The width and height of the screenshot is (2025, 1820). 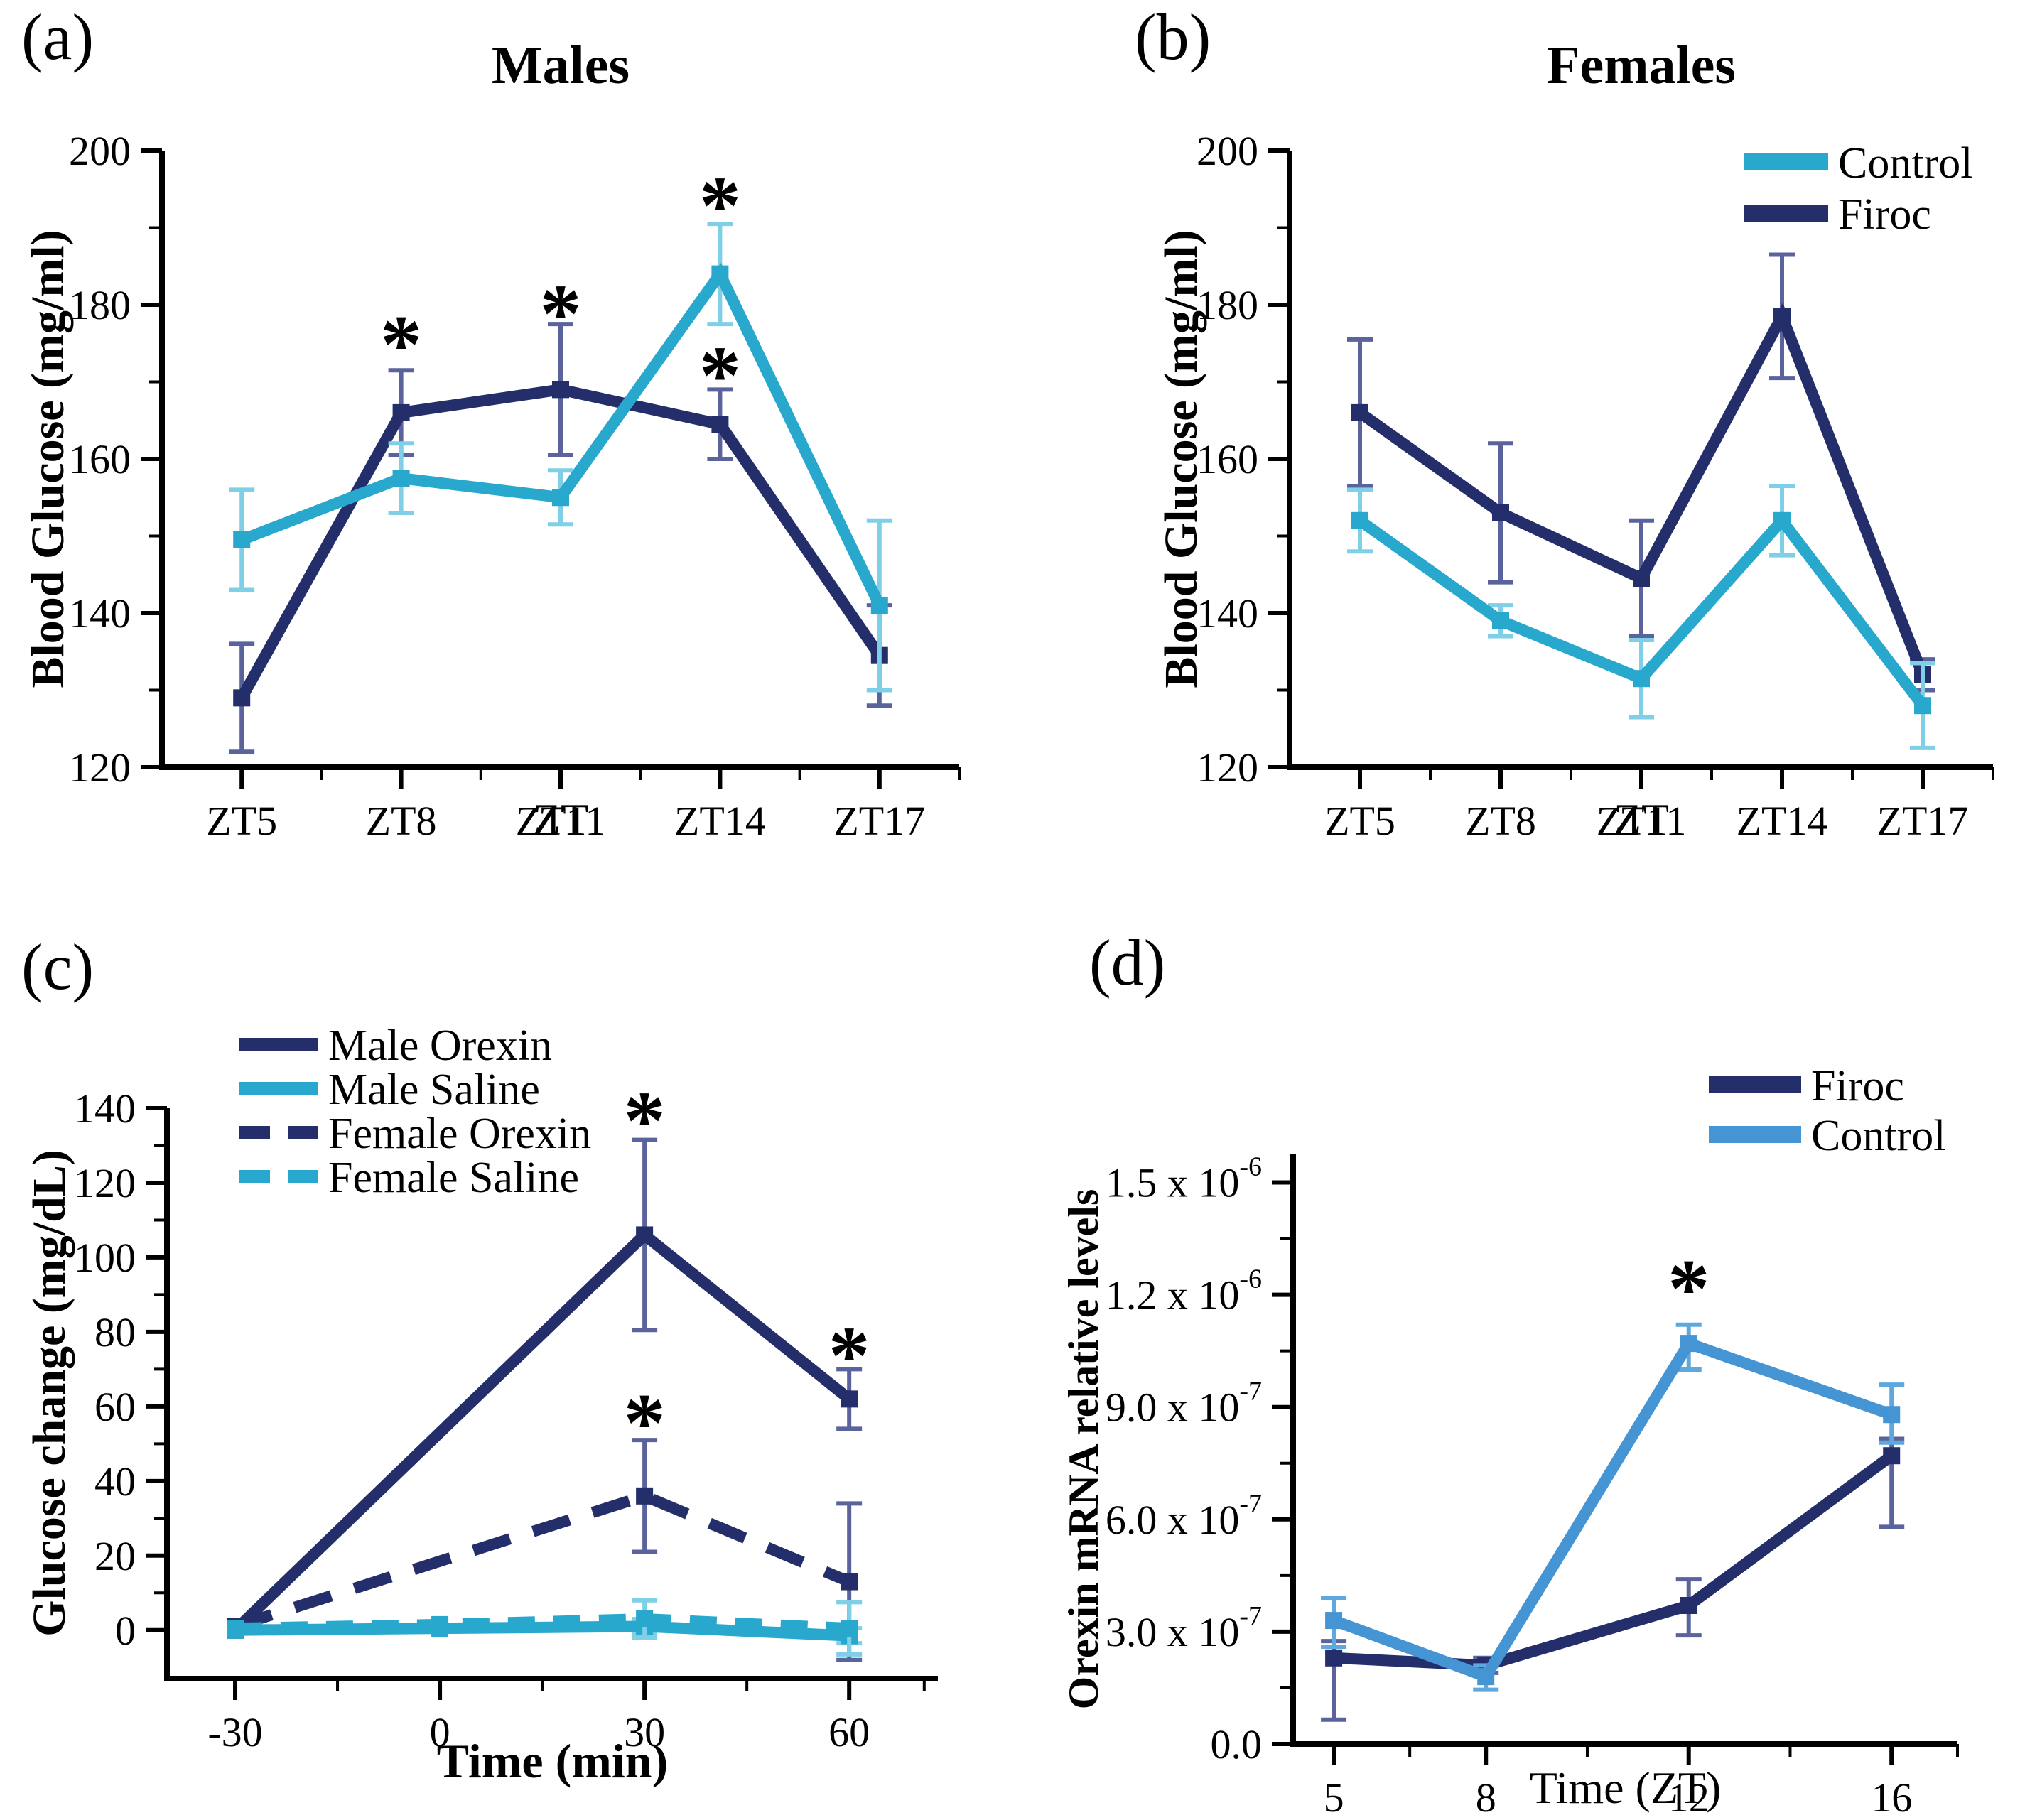 What do you see at coordinates (115, 1556) in the screenshot?
I see `y-tick-label: 20` at bounding box center [115, 1556].